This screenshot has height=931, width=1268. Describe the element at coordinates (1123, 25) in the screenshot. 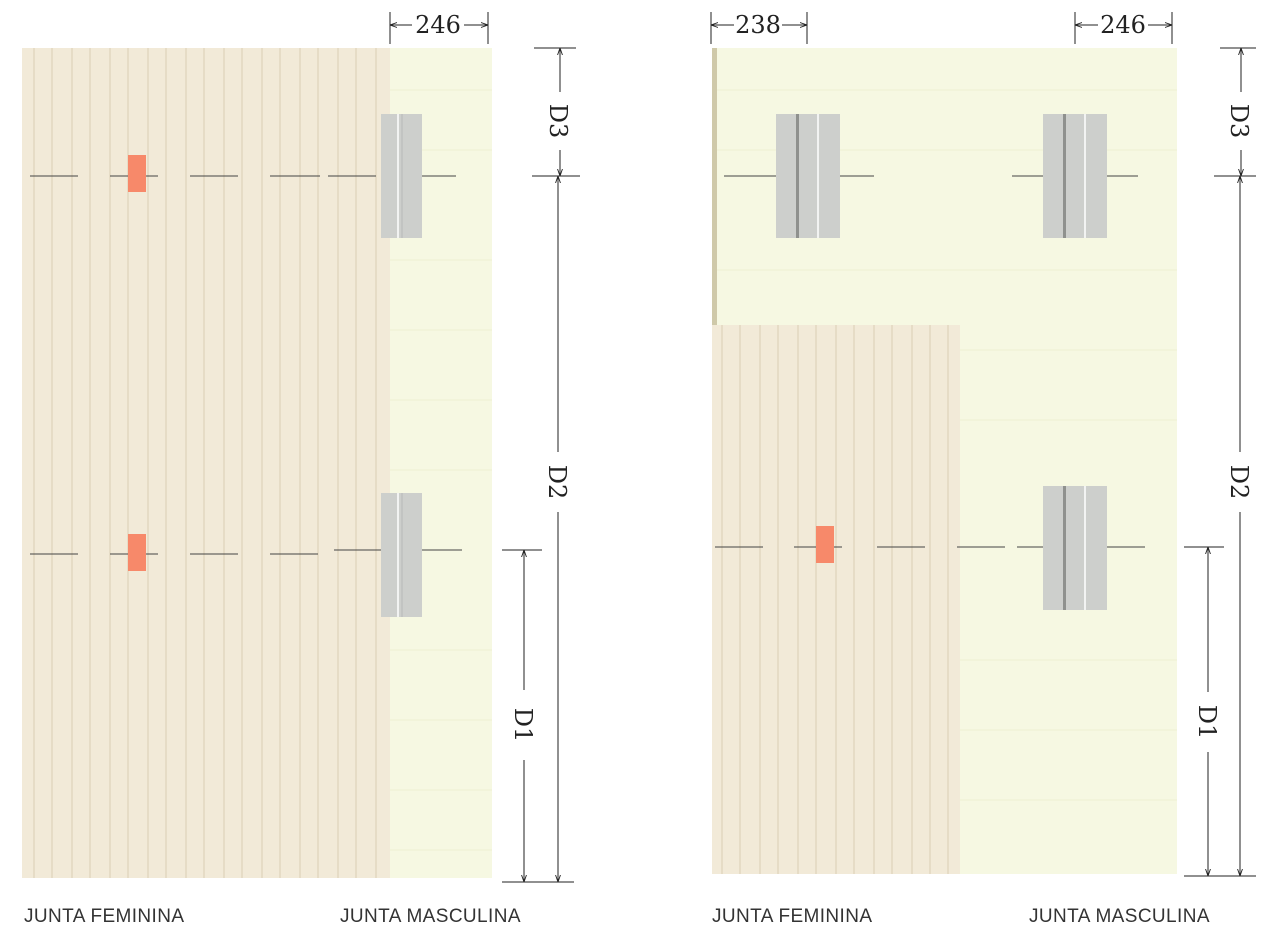

I see `right-top-dimension-right-value: 246` at that location.